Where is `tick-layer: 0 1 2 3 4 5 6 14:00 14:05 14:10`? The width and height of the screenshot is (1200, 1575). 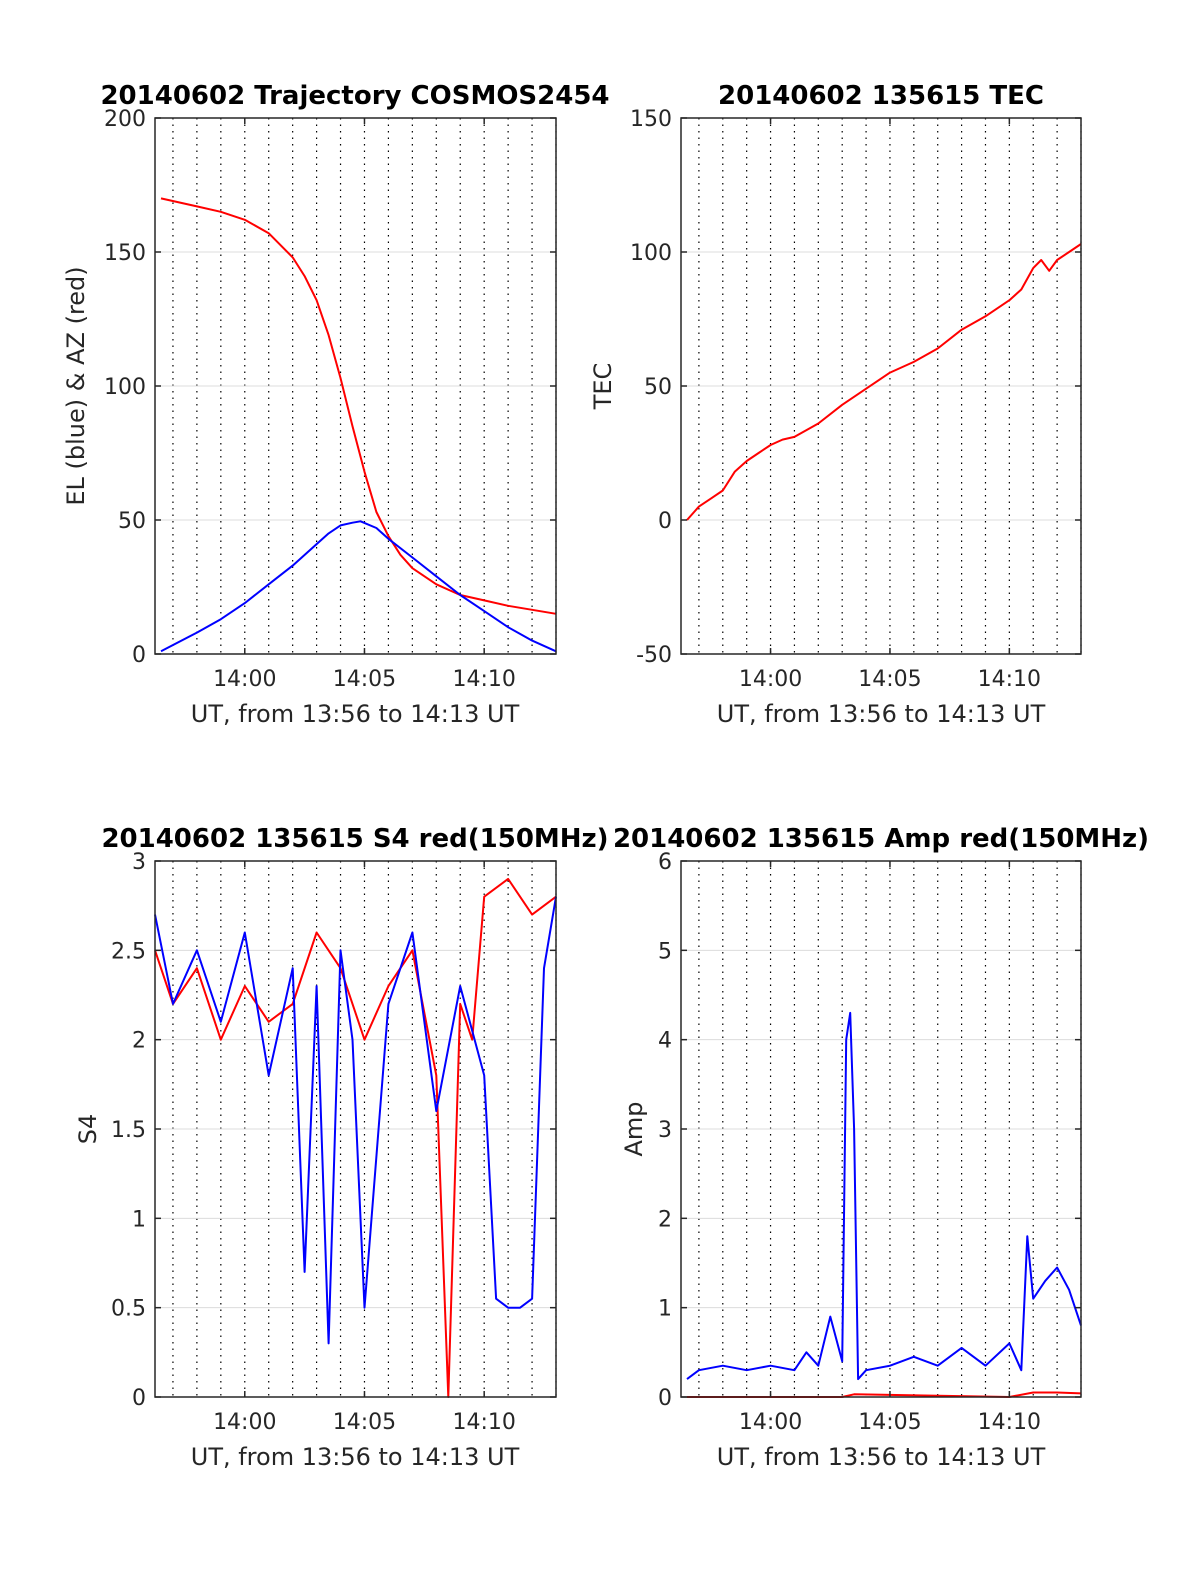 tick-layer: 0 1 2 3 4 5 6 14:00 14:05 14:10 is located at coordinates (869, 1142).